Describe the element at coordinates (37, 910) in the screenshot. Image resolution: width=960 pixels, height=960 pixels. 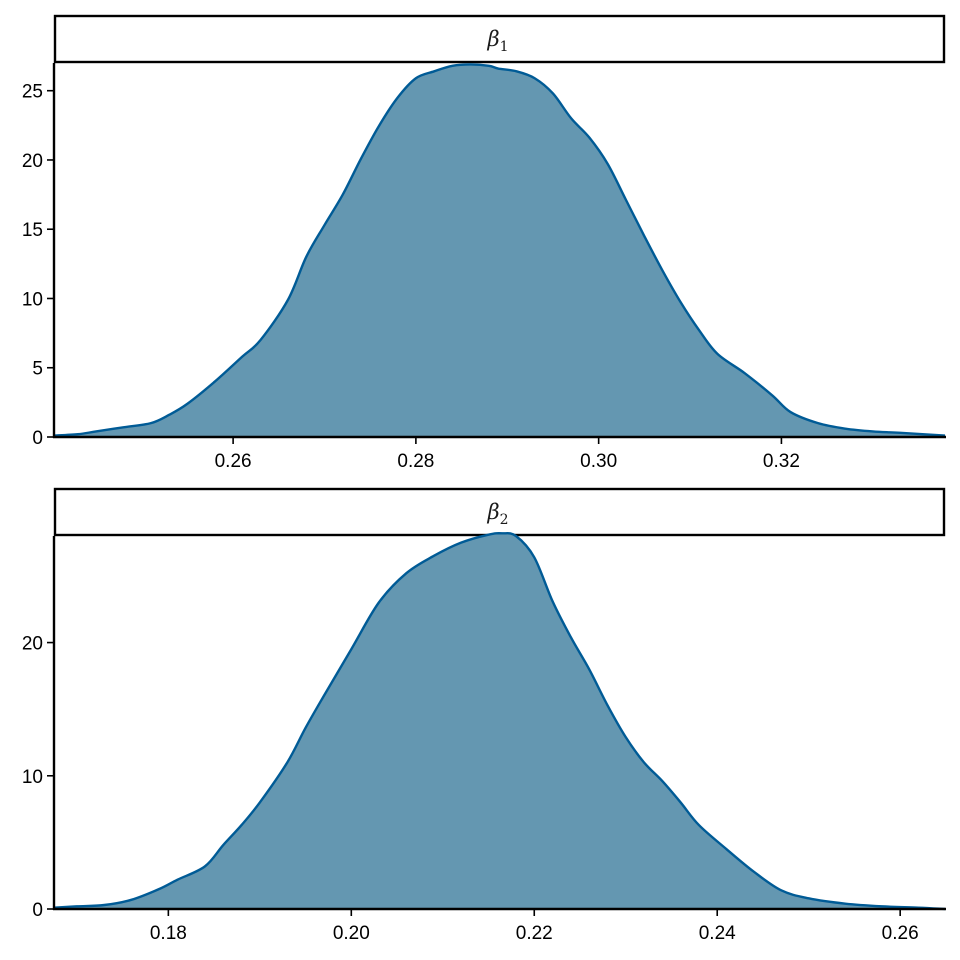
I see `y-tick-label-beta2: 0` at that location.